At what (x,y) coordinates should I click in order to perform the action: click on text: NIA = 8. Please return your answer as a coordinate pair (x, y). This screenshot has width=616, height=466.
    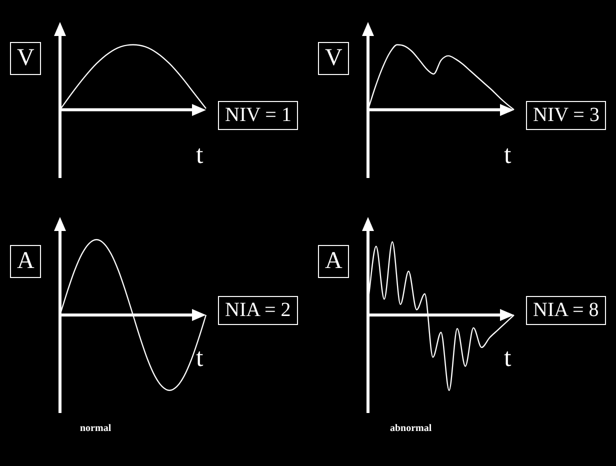
    Looking at the image, I should click on (566, 310).